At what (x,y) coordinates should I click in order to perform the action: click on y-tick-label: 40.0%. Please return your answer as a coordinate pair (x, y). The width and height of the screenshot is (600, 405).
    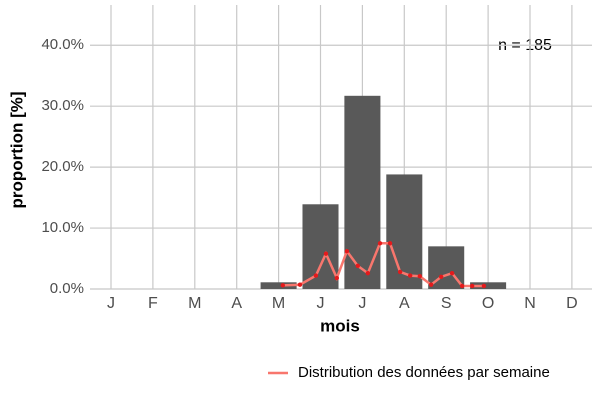
    Looking at the image, I should click on (62, 44).